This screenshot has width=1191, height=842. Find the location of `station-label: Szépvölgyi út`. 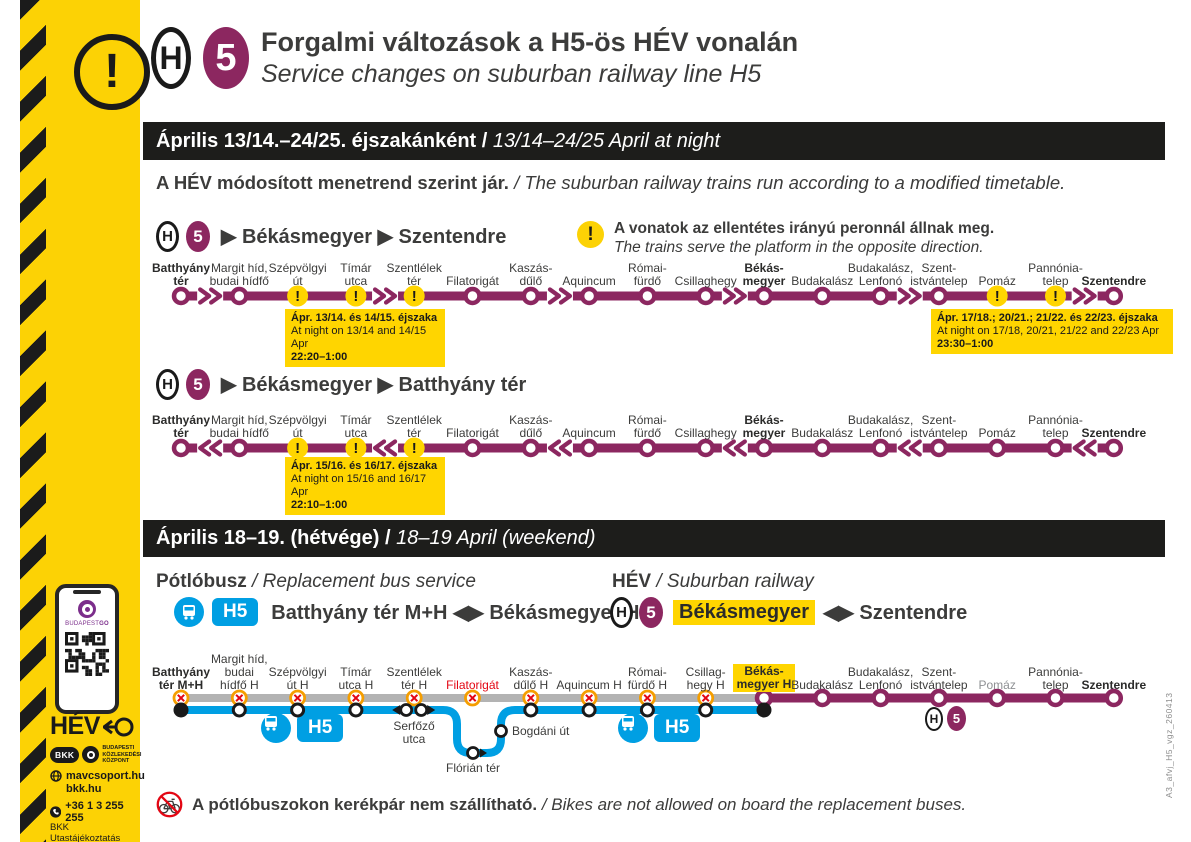

station-label: Szépvölgyi út is located at coordinates (297, 426).